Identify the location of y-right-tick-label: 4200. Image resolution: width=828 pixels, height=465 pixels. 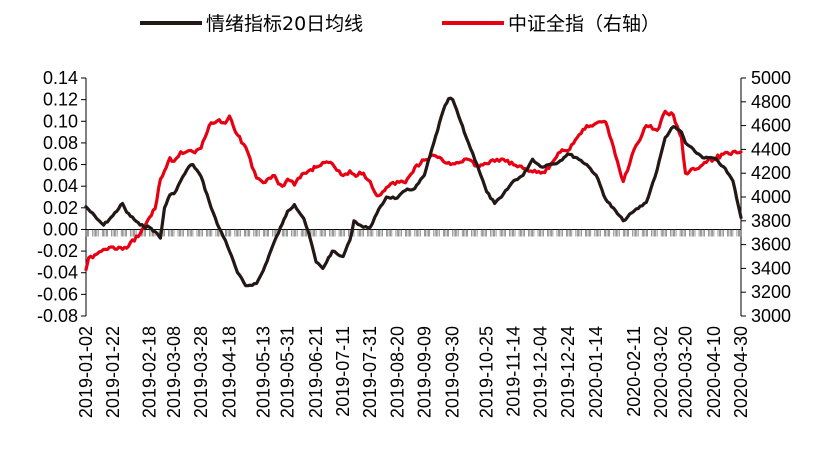
(771, 173).